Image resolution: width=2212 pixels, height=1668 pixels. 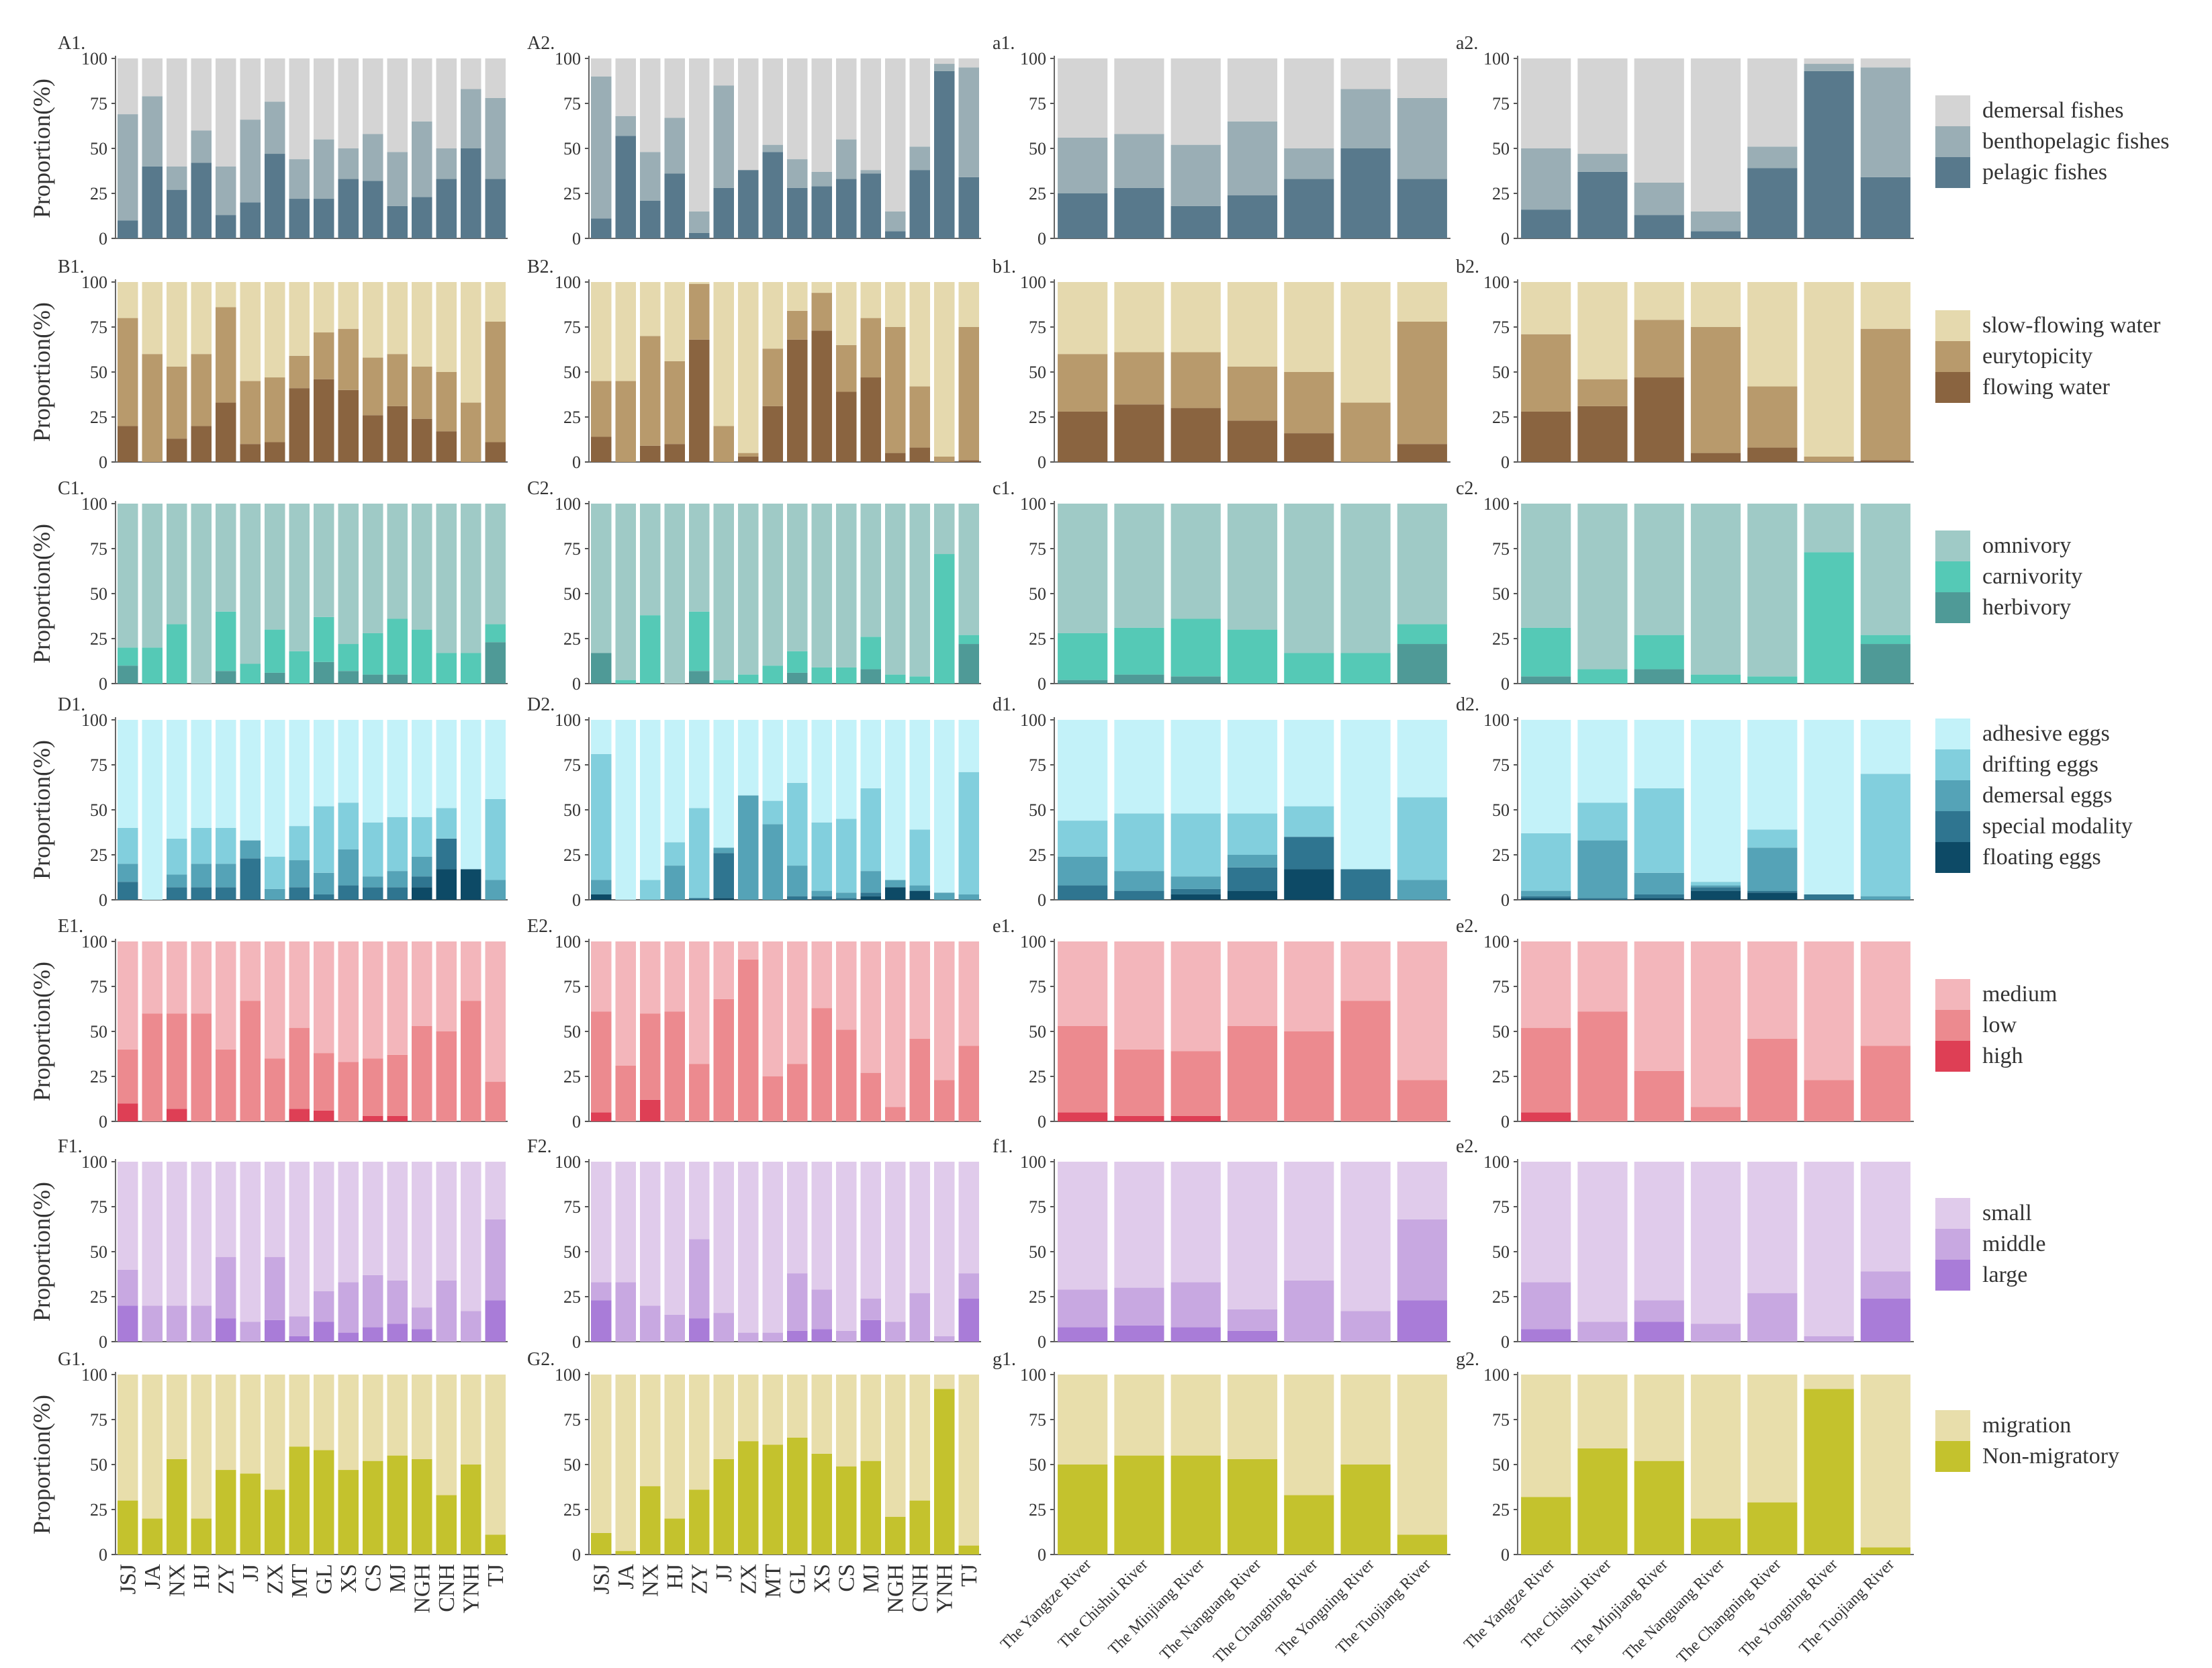 I want to click on bar-stack-the-yongning-river, so click(x=1365, y=1031).